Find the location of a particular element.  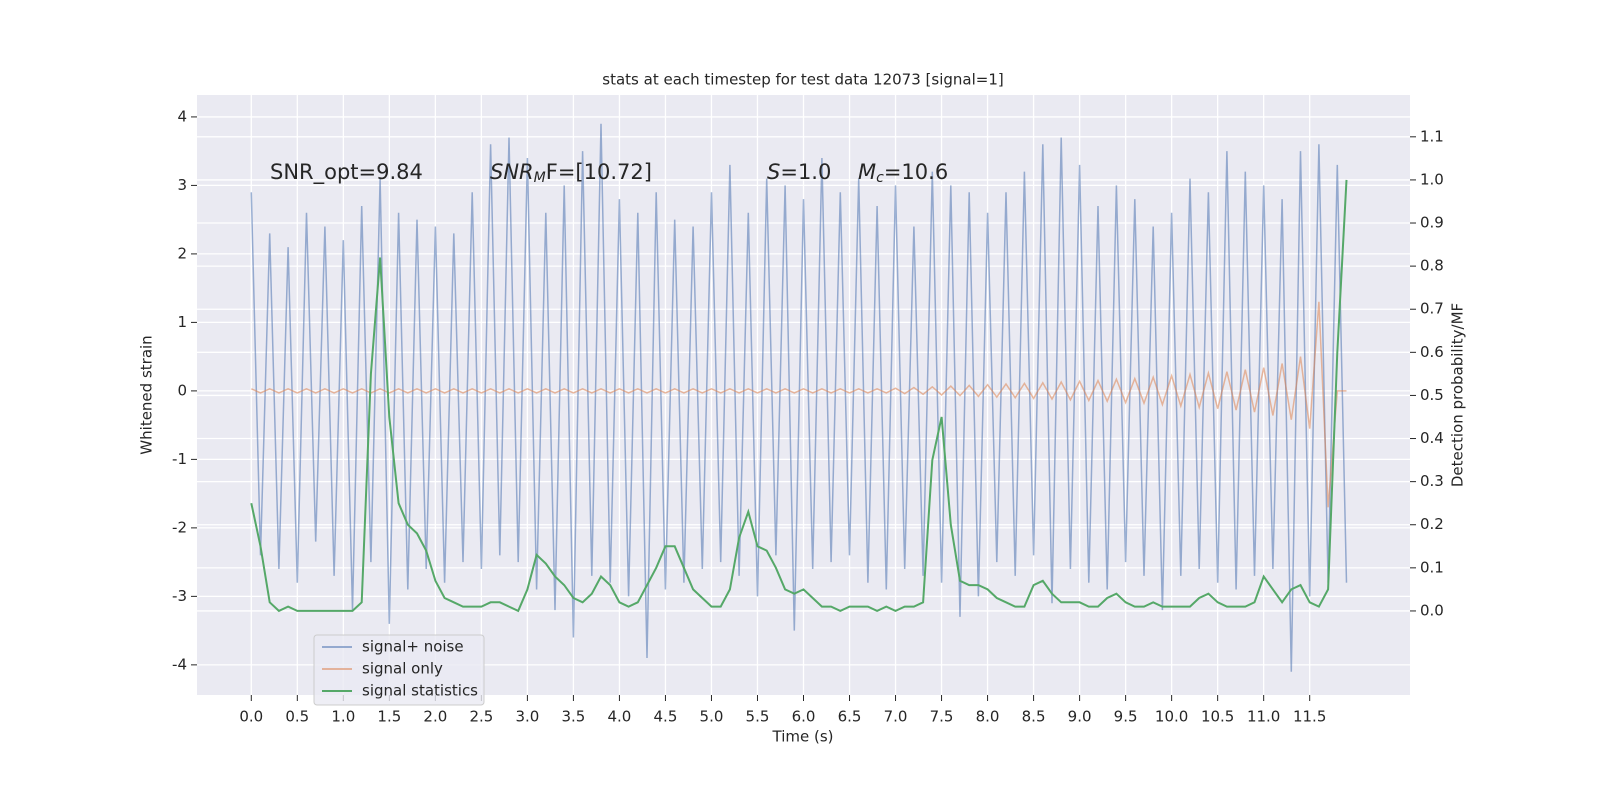

x-tick-label: 4.0 is located at coordinates (620, 717).